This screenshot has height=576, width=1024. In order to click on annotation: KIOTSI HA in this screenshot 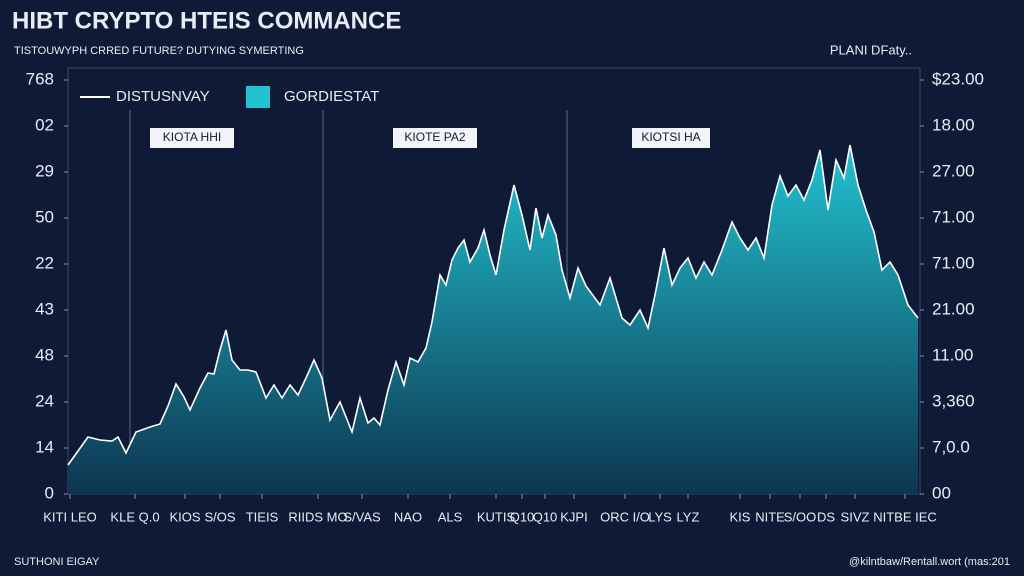, I will do `click(670, 137)`.